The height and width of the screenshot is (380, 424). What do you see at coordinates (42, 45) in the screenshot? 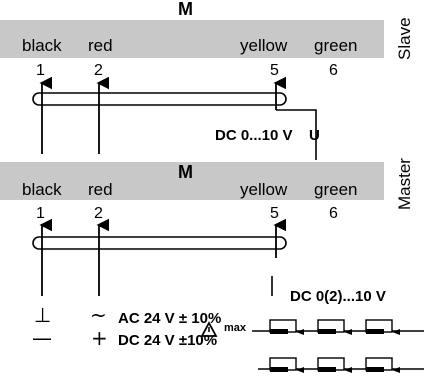
I see `slave-wire-black: black` at bounding box center [42, 45].